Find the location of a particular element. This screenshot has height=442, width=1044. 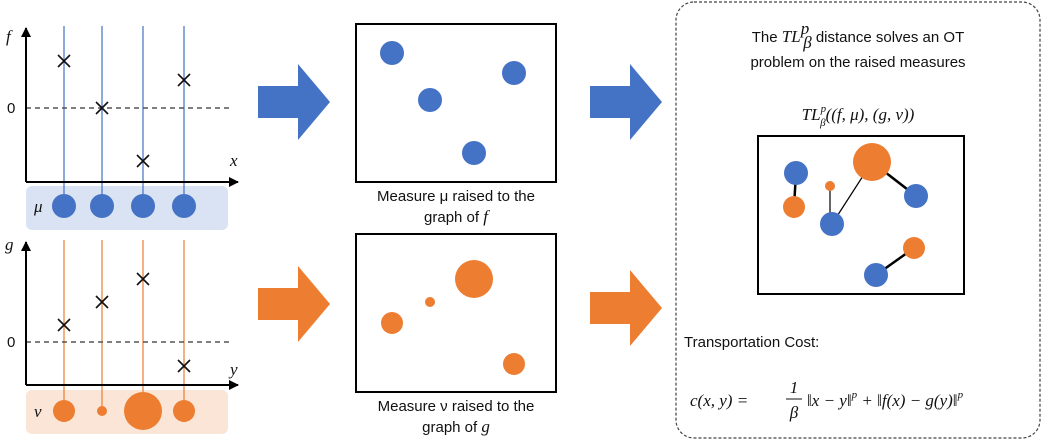

title-prefix: The is located at coordinates (767, 37).